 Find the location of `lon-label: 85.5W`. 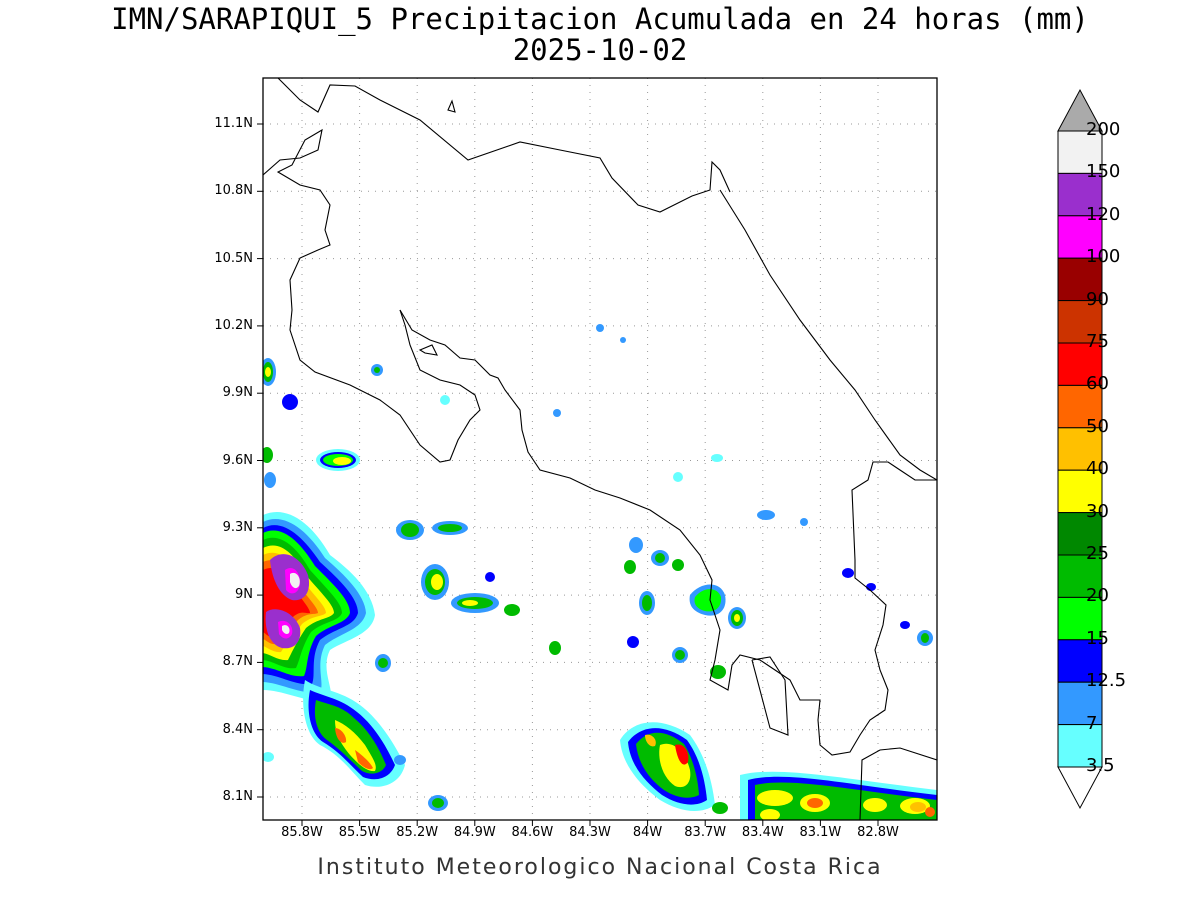

lon-label: 85.5W is located at coordinates (359, 832).